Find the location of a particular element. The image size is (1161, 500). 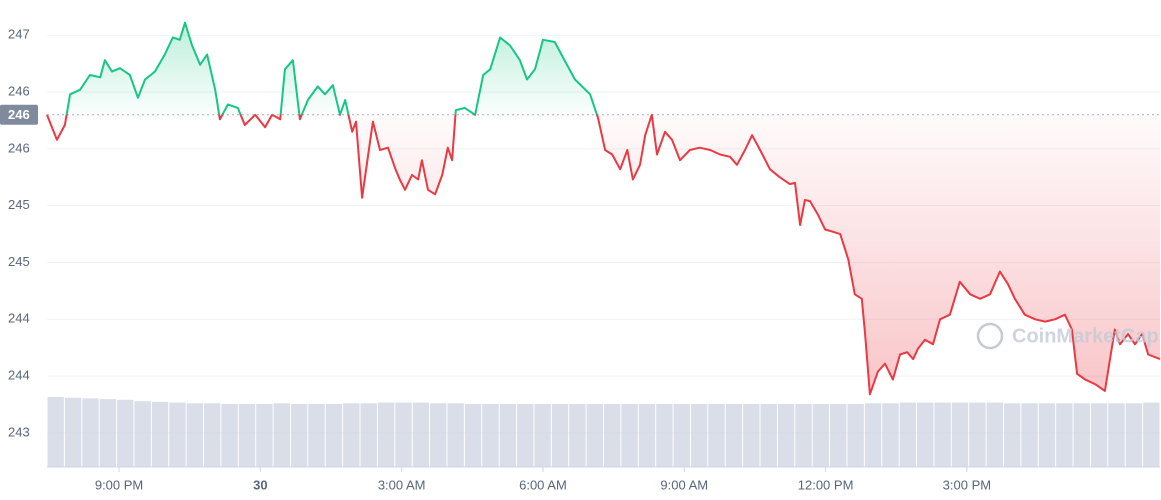

y-tick-label: 247 is located at coordinates (19, 34).